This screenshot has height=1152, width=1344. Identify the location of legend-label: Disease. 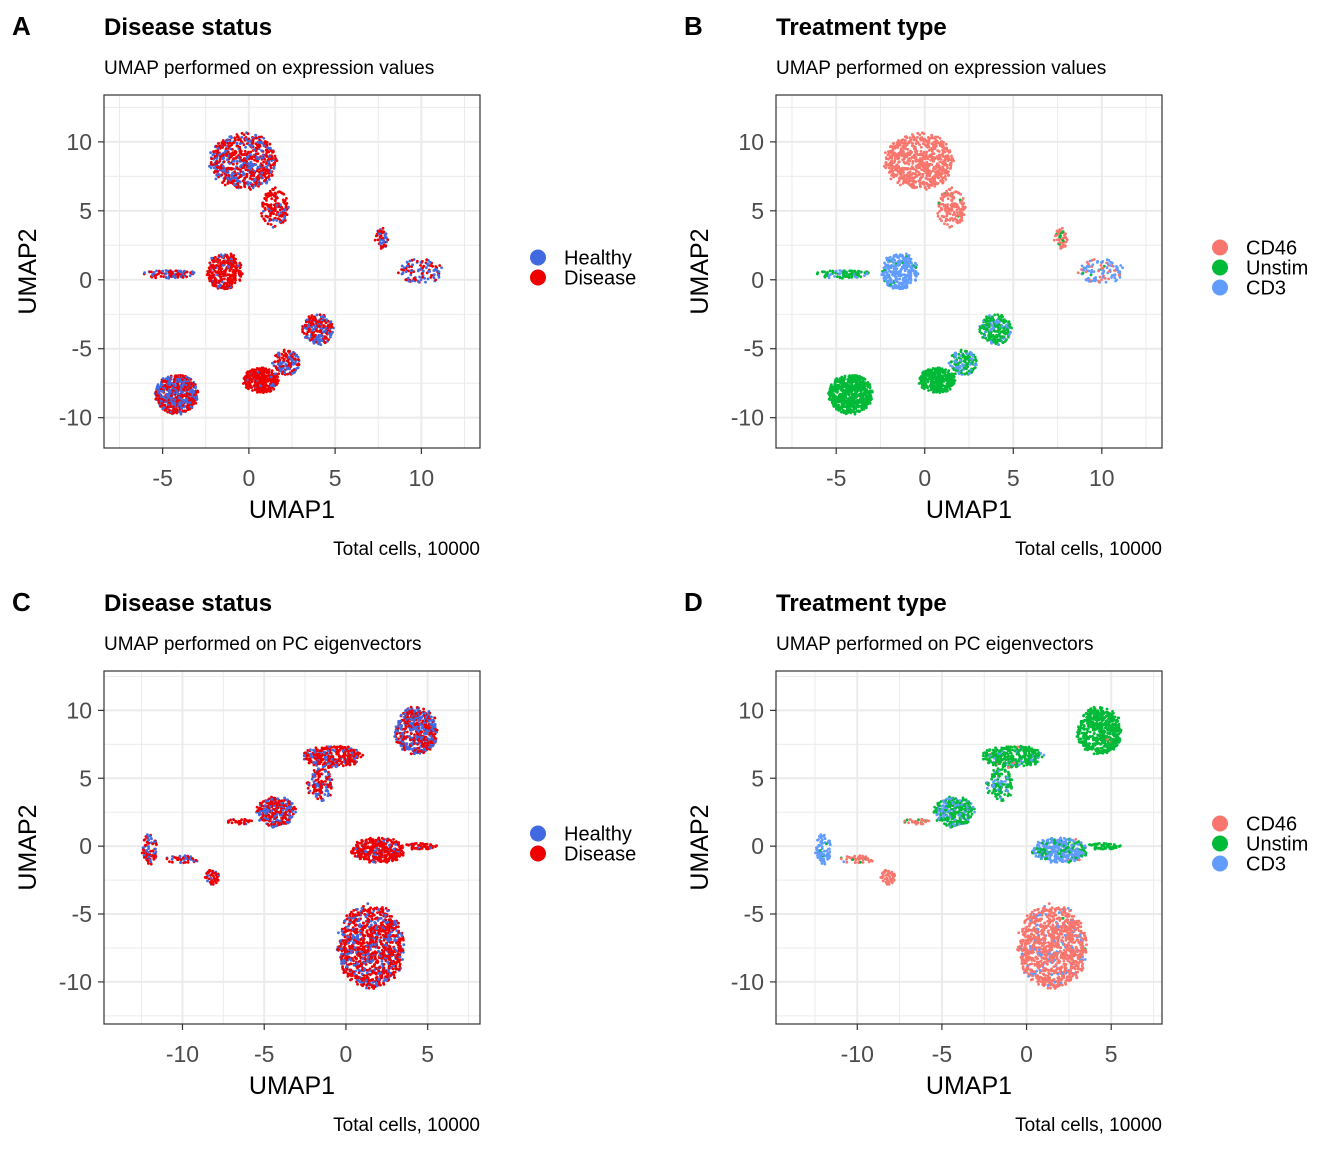
(600, 279).